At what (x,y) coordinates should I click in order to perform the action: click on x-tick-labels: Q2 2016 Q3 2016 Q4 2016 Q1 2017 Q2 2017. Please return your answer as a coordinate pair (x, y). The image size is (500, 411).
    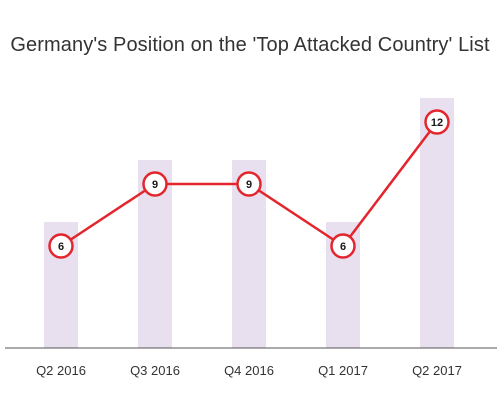
    Looking at the image, I should click on (249, 370).